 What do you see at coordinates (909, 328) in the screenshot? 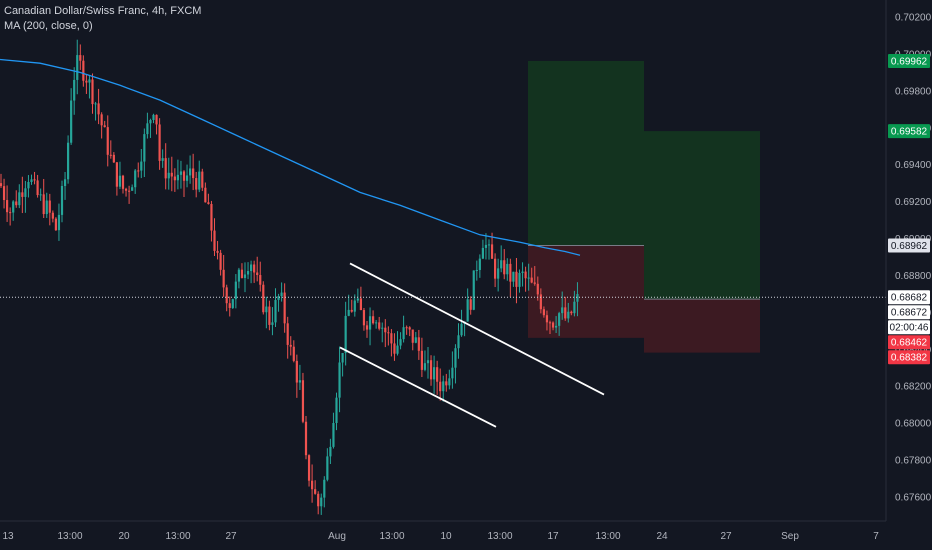
I see `price-badge-label: 02:00:46` at bounding box center [909, 328].